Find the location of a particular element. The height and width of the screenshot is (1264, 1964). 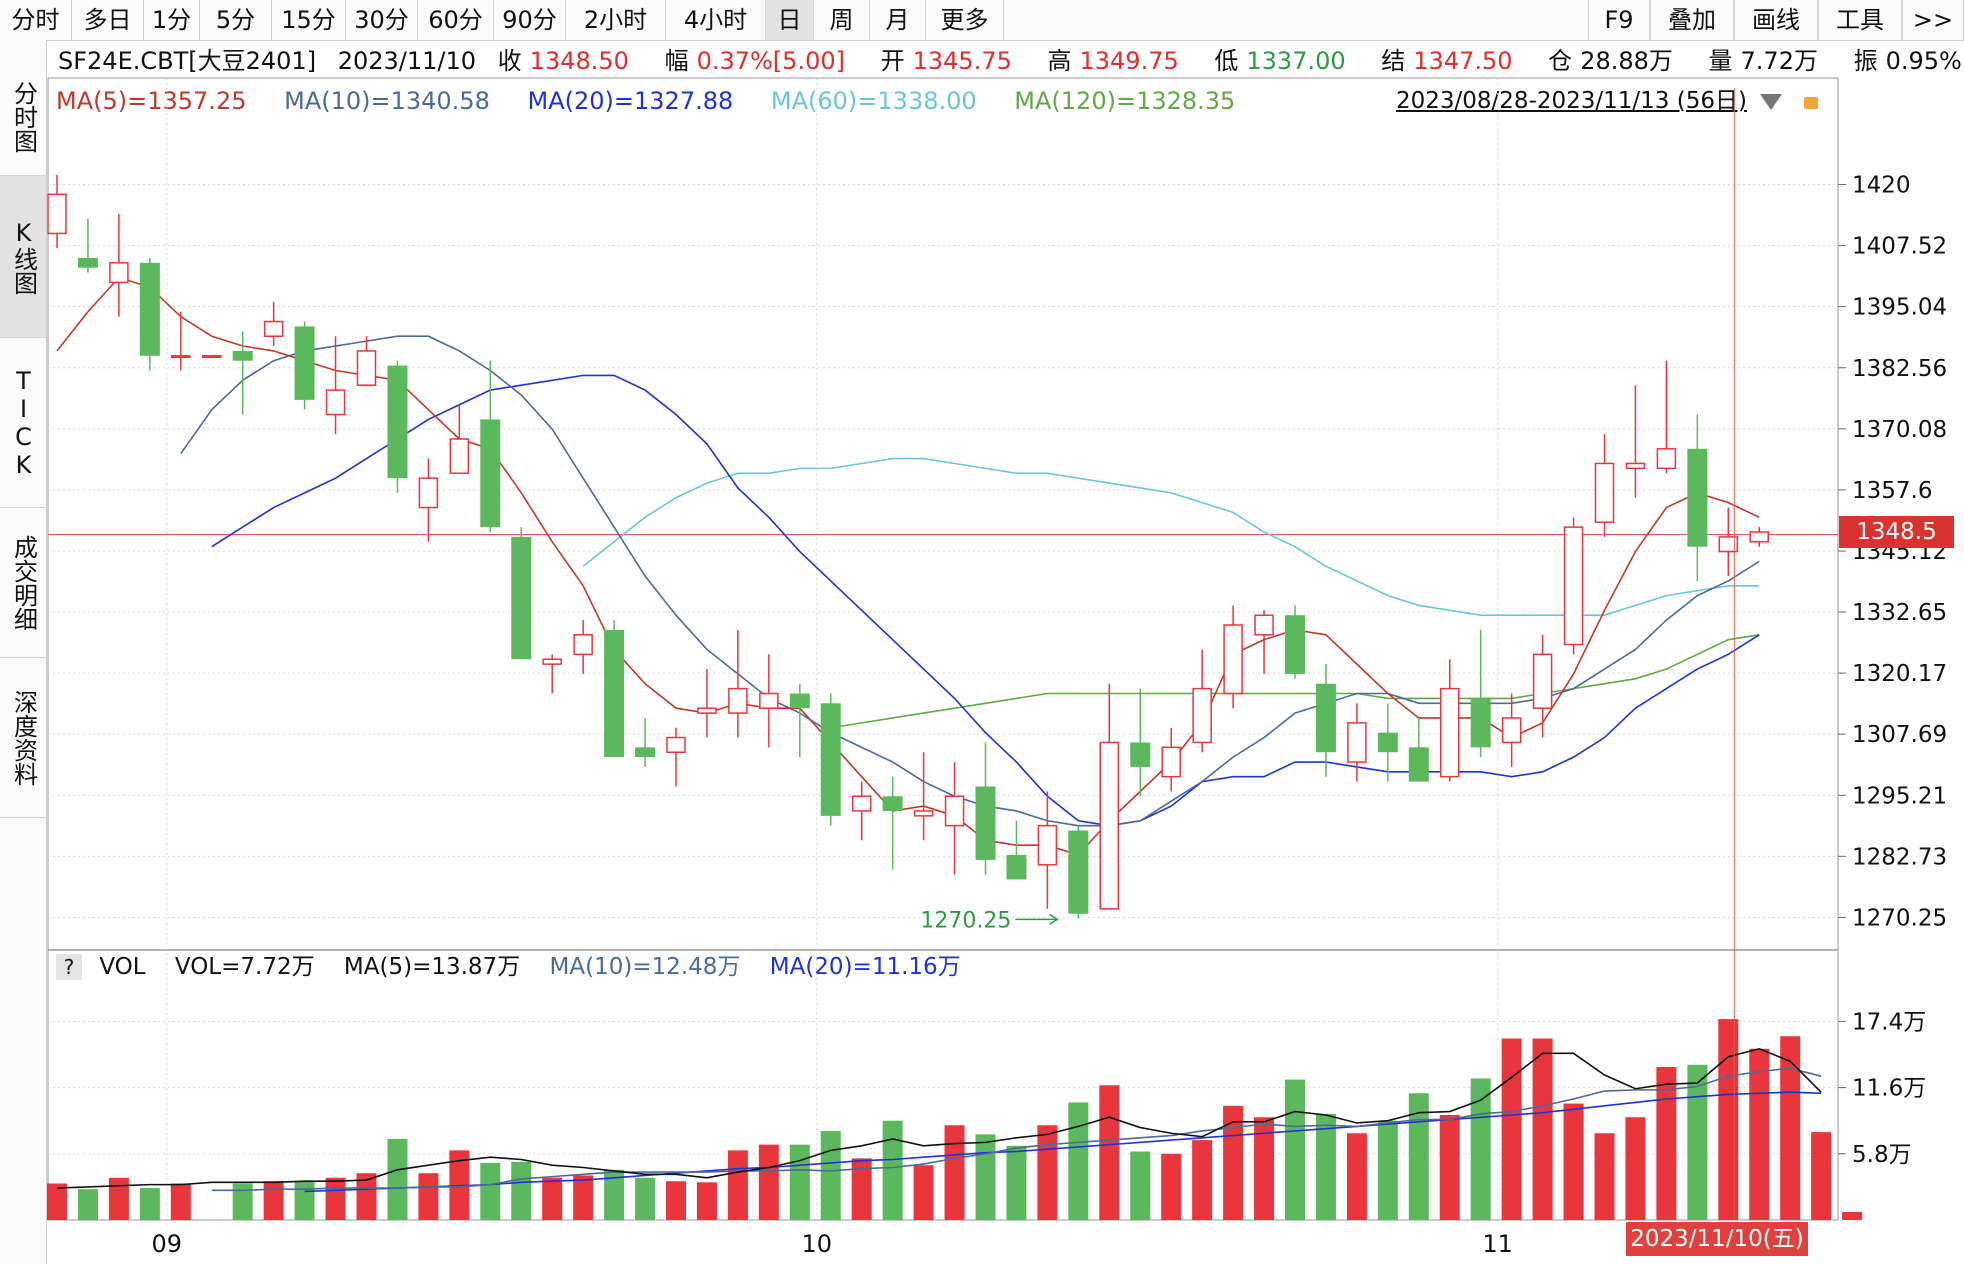

ma20-legend: MA(20)=1327.88 is located at coordinates (630, 101).